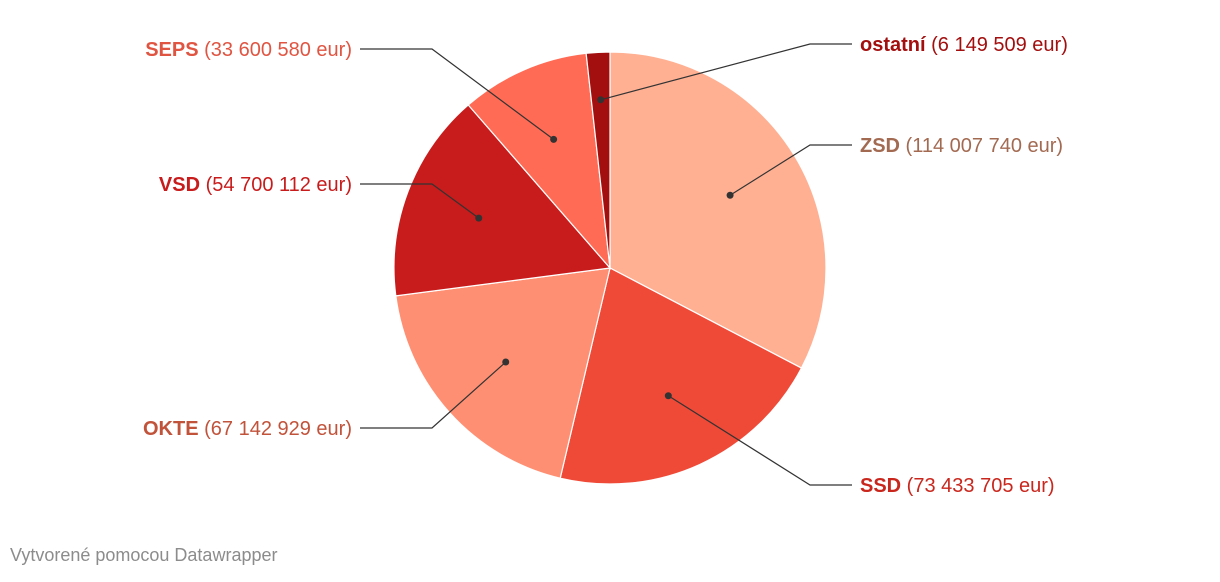  I want to click on pie-slice-ostatn, so click(598, 160).